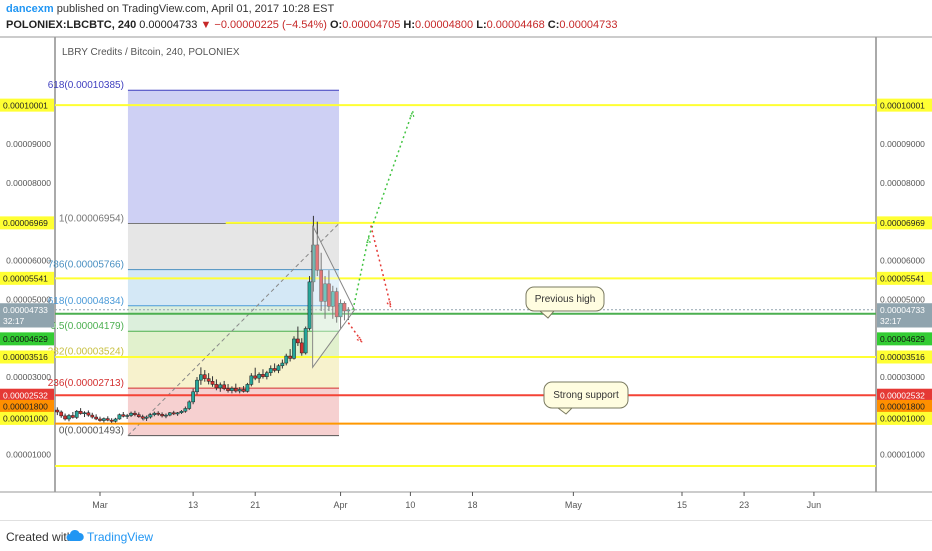 Image resolution: width=932 pixels, height=551 pixels. I want to click on fib-level-label: 0.5(0.00004179), so click(87, 326).